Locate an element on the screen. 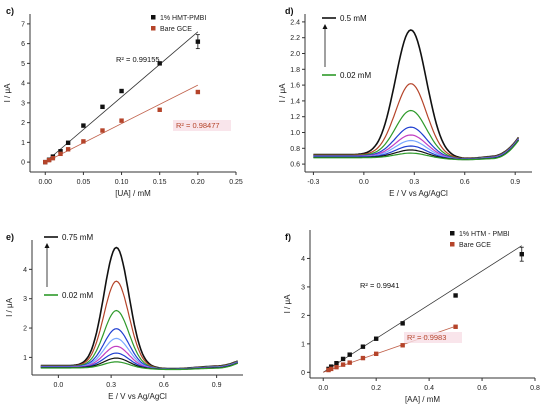 The width and height of the screenshot is (550, 420). x-tick-label: 0.20 is located at coordinates (198, 182).